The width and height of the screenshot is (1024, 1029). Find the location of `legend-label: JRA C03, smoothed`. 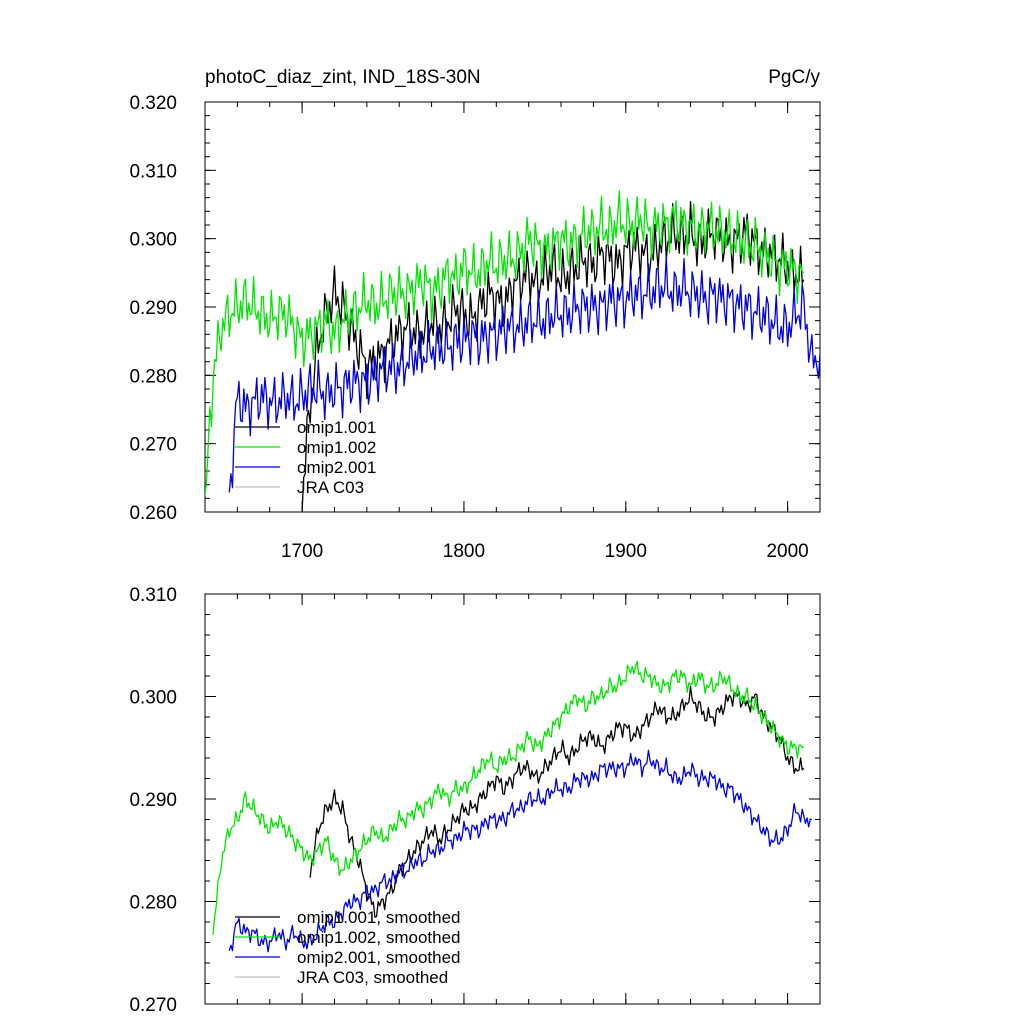

legend-label: JRA C03, smoothed is located at coordinates (372, 977).